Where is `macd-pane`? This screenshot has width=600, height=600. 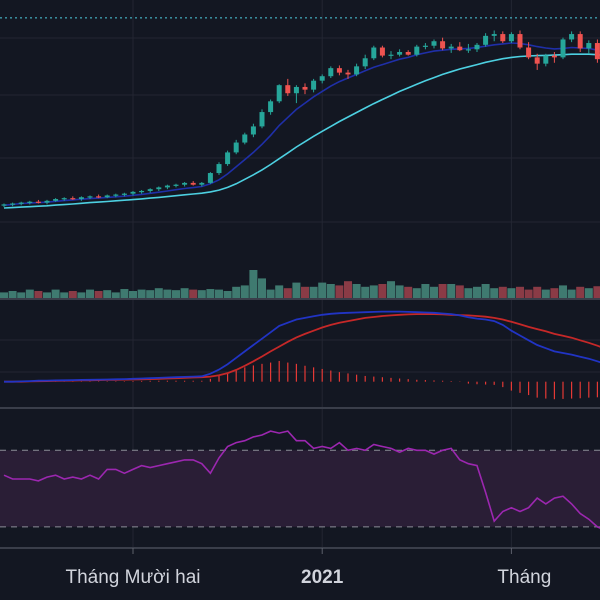
macd-pane is located at coordinates (302, 355).